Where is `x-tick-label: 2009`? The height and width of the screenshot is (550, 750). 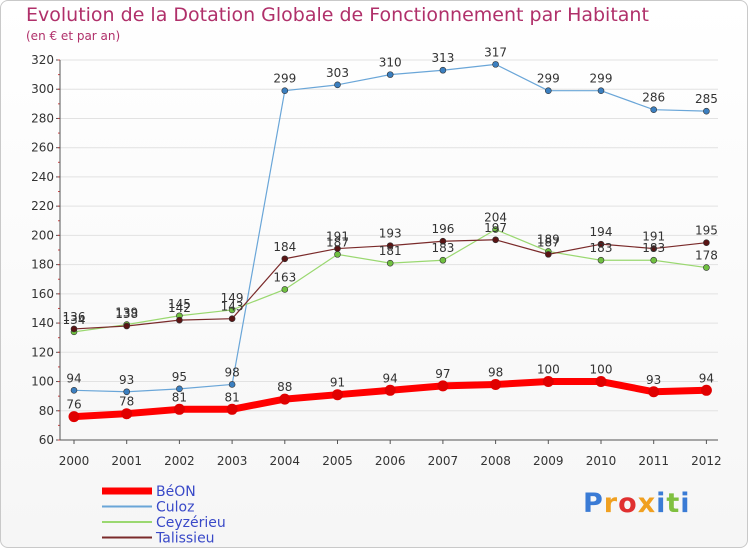
x-tick-label: 2009 is located at coordinates (548, 461).